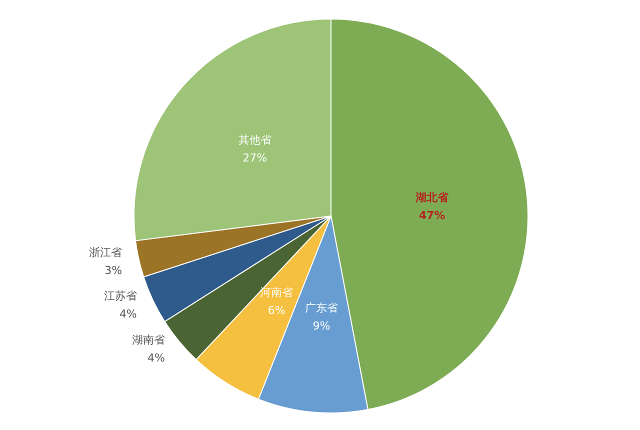  I want to click on slice-label: 其他省, so click(255, 139).